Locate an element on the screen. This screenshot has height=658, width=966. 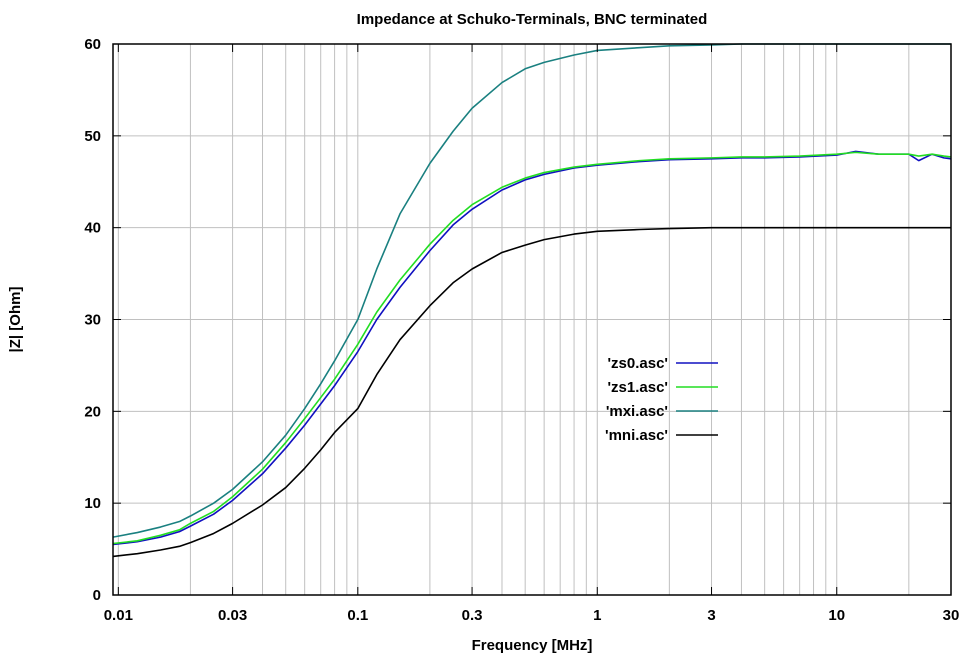
y-tick-label: 60 is located at coordinates (92, 44).